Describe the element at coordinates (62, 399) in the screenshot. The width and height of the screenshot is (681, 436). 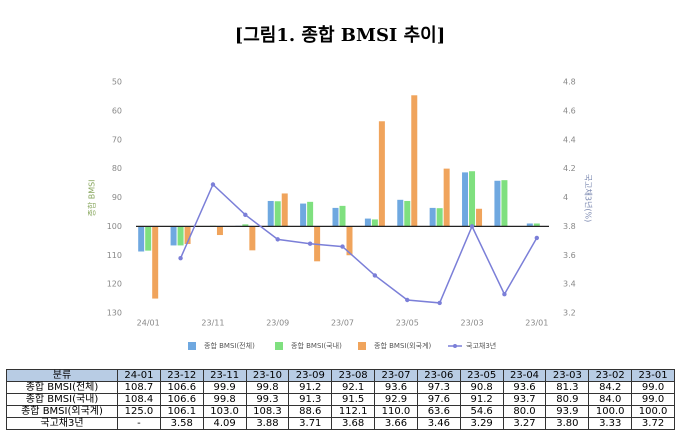
I see `table-cell: 종합 BMSI(국내)` at that location.